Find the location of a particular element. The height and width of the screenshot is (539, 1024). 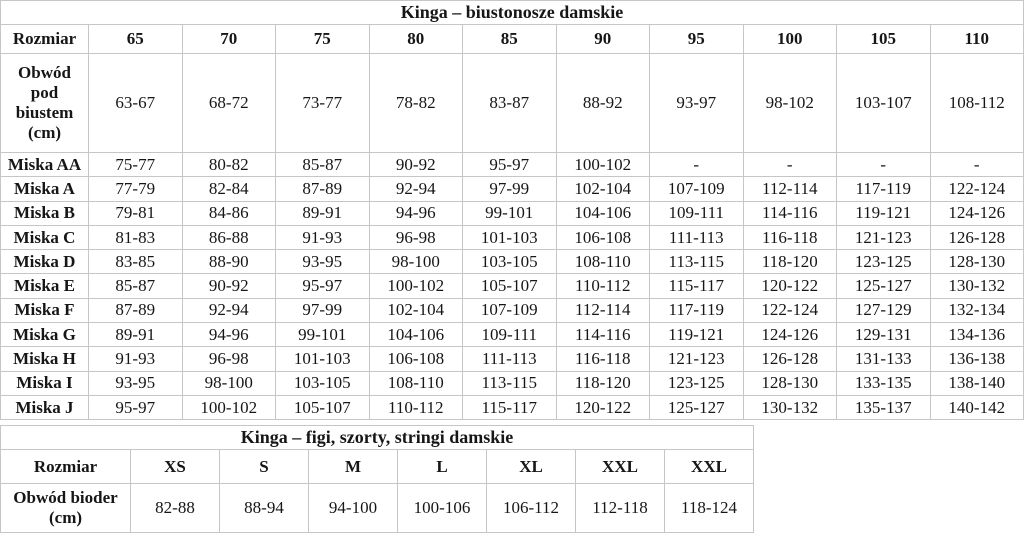

bra-cup-value-cell: 136-138 is located at coordinates (976, 359).